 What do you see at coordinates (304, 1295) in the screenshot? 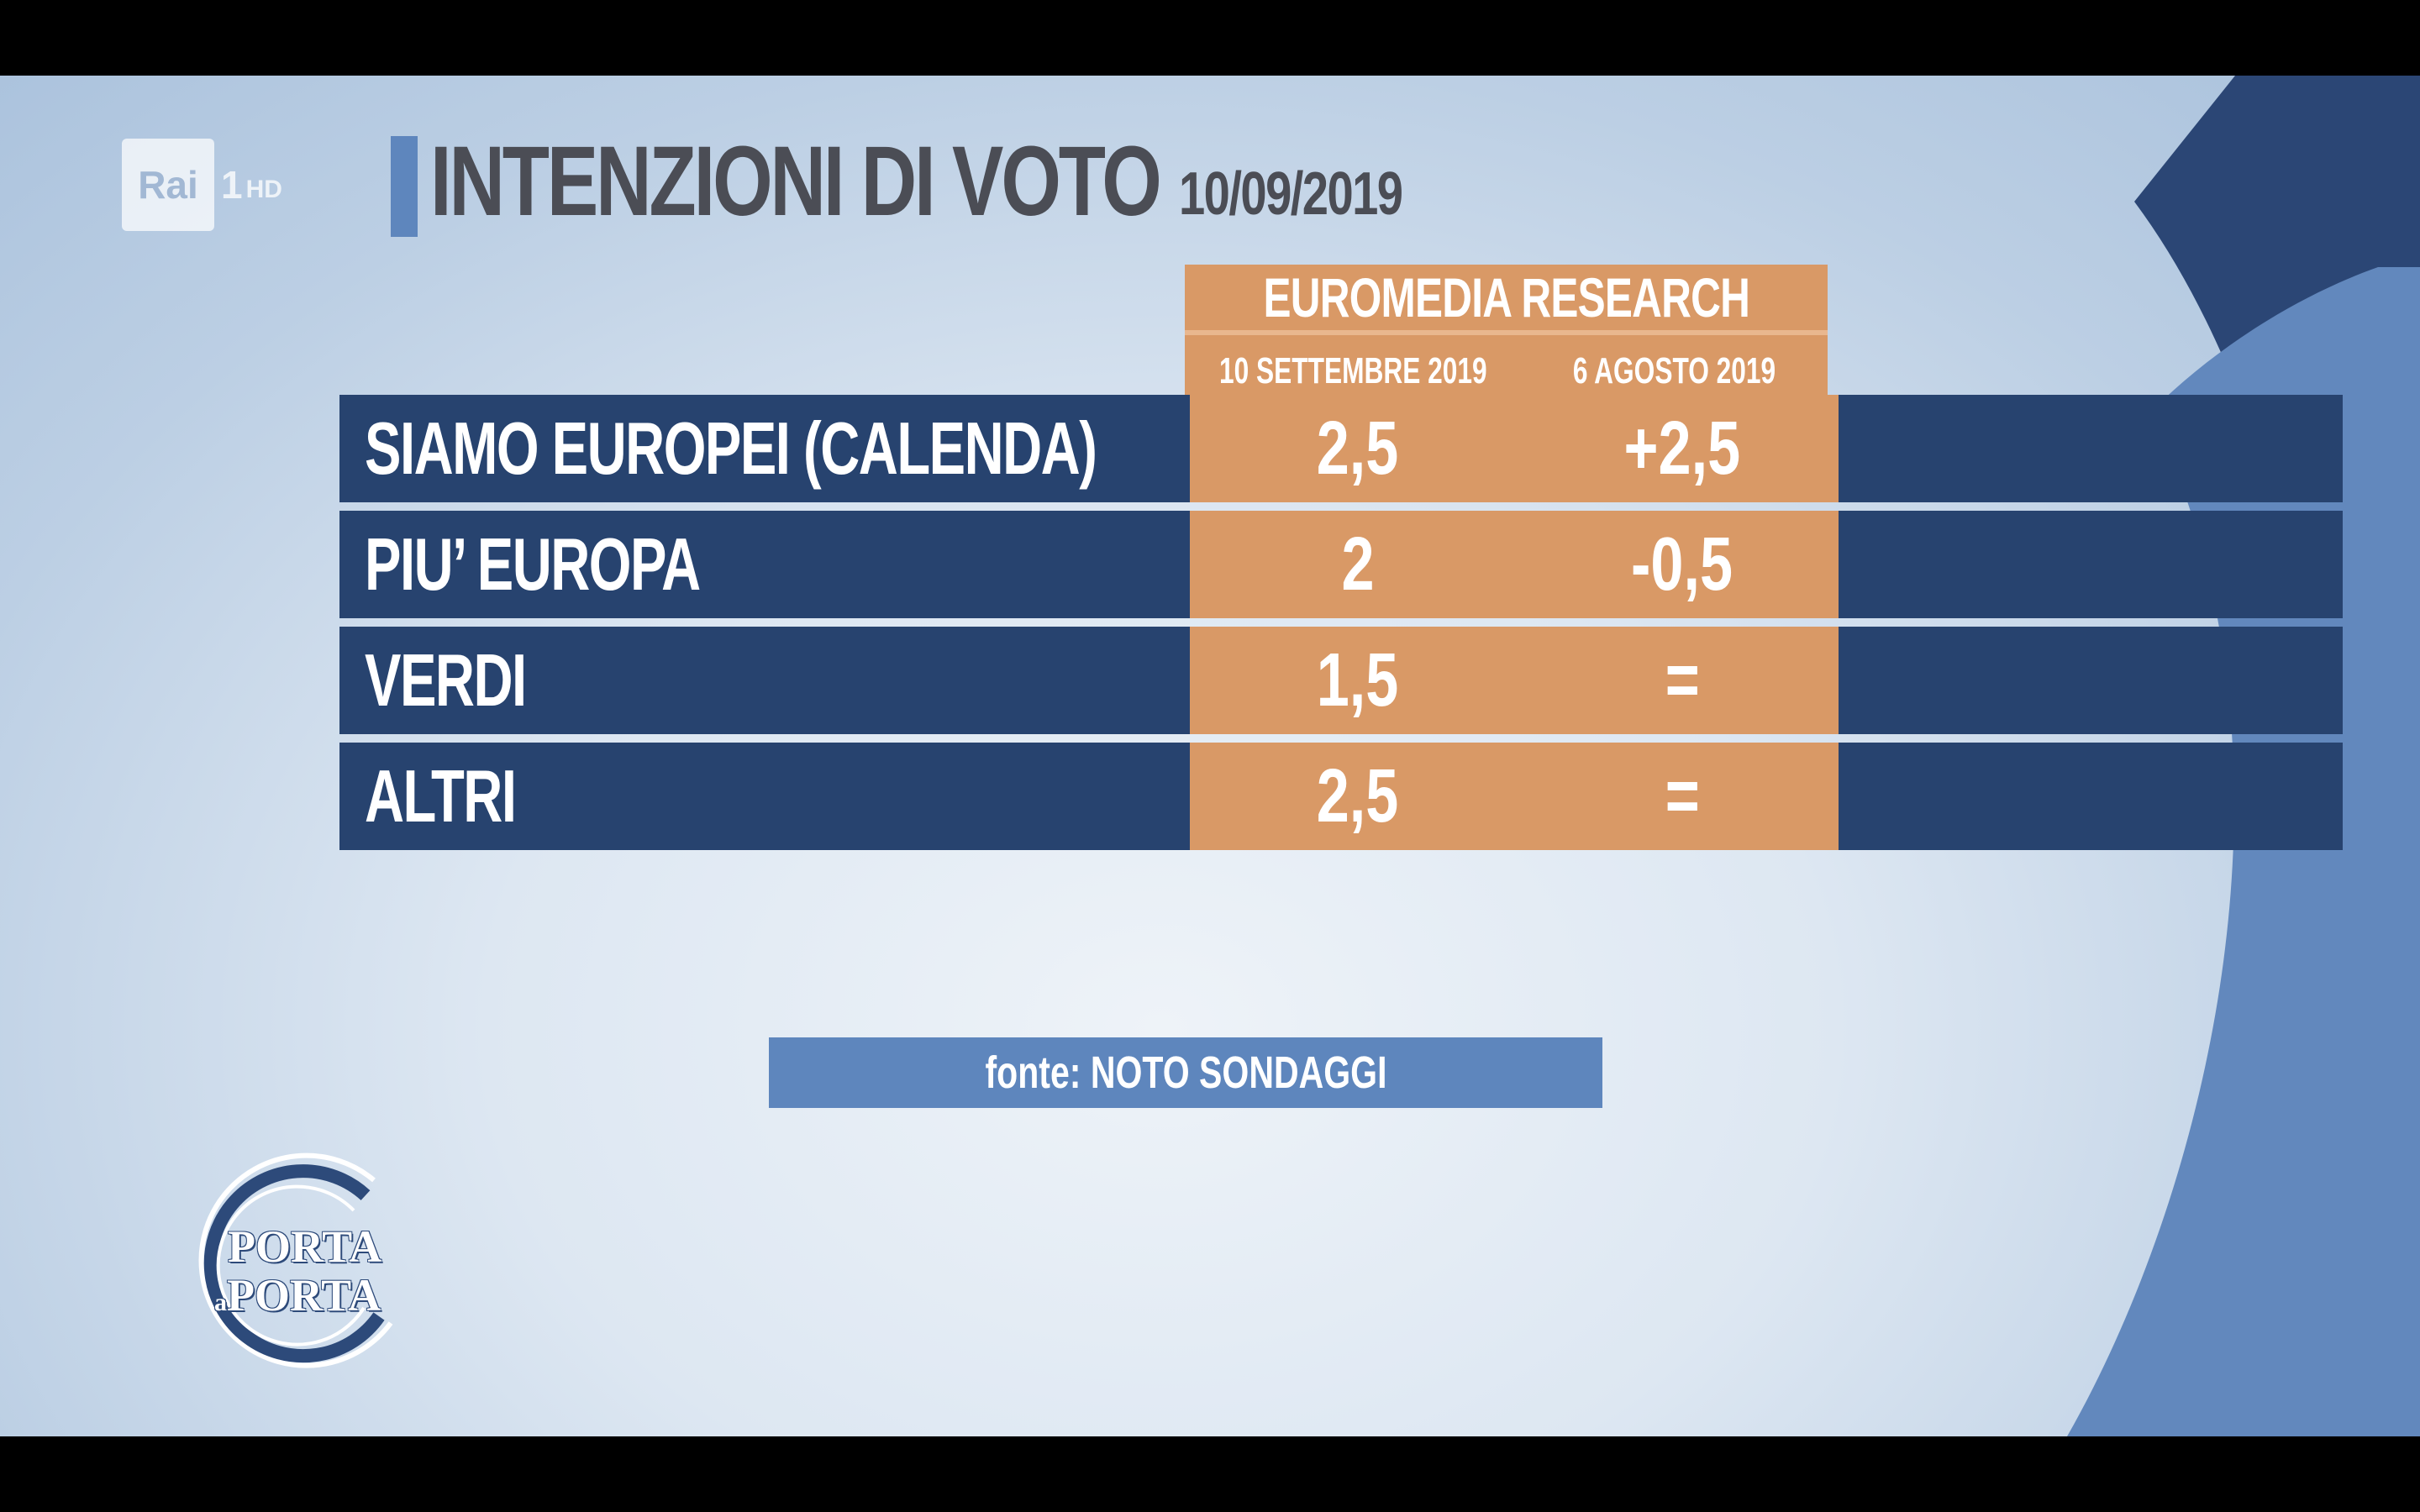
I see `show-logo-line2-text: PORTA` at bounding box center [304, 1295].